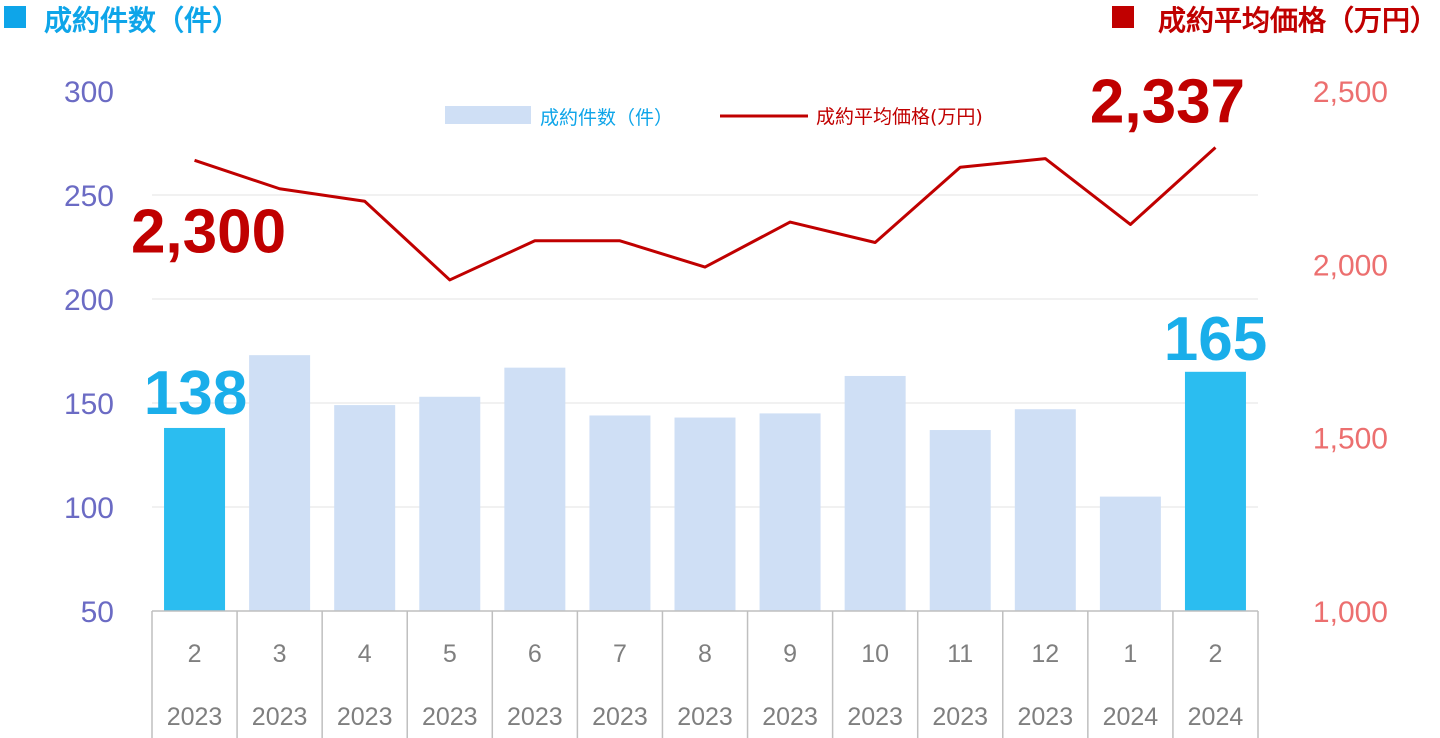 This screenshot has width=1440, height=738. What do you see at coordinates (89, 352) in the screenshot?
I see `left-axis-ticks: 300 250 200 150 100 50` at bounding box center [89, 352].